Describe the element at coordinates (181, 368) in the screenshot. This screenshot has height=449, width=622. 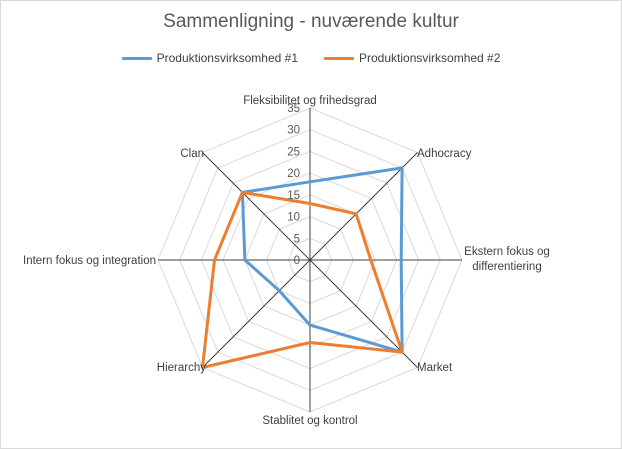
I see `category-label: Hierarchy` at that location.